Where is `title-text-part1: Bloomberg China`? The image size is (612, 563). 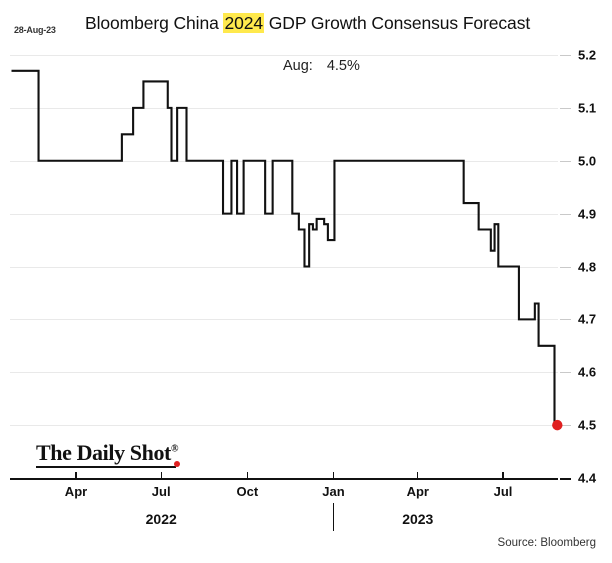
title-text-part1: Bloomberg China is located at coordinates (154, 23).